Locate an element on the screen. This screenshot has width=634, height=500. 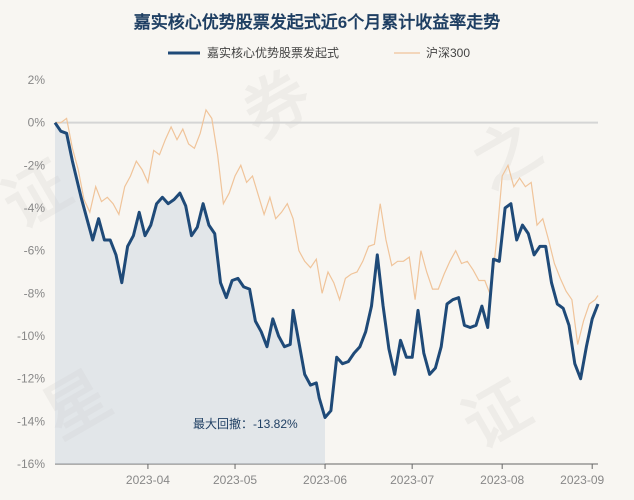
y-tick-label: -2% is located at coordinates (35, 165).